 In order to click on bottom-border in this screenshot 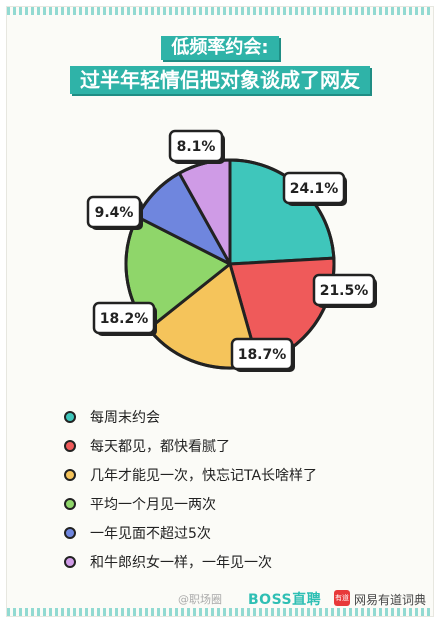, I will do `click(220, 612)`.